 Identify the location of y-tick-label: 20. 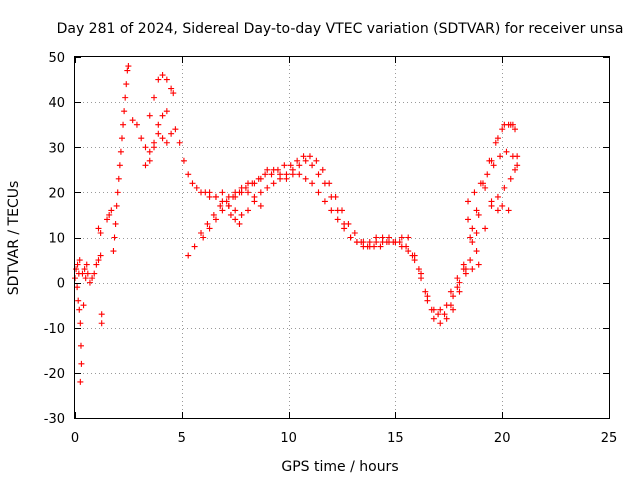
(56, 193).